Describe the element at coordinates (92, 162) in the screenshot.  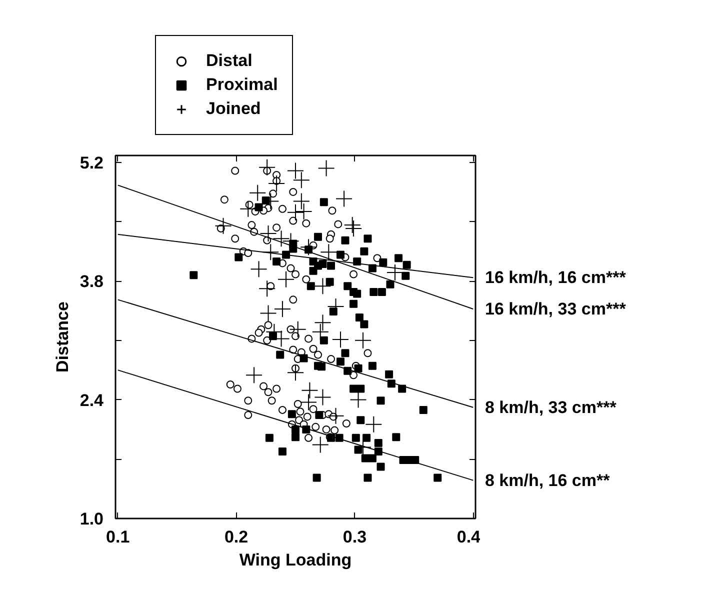
I see `y-tick-label: 5.2` at that location.